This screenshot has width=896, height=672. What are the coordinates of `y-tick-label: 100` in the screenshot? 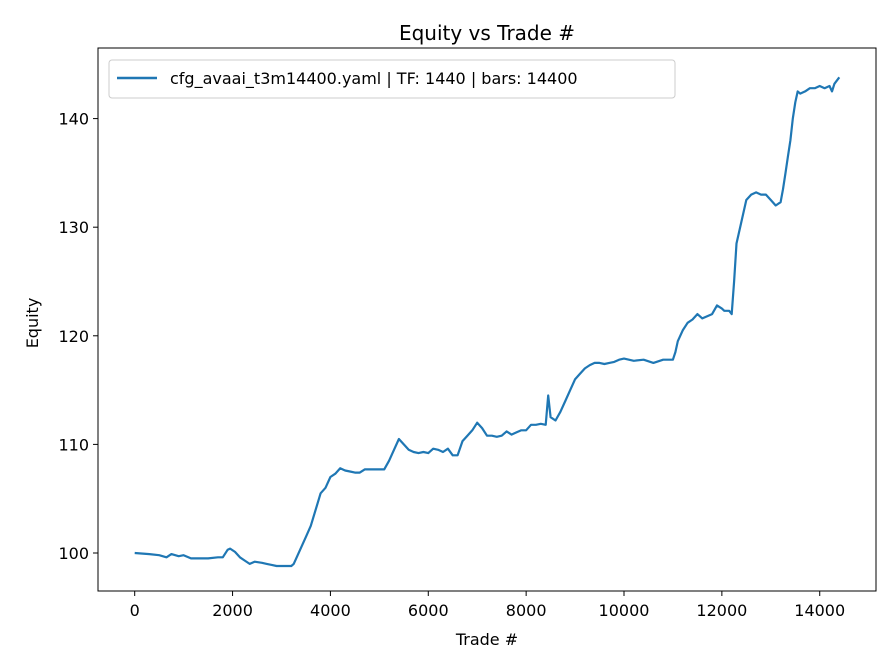 It's located at (73, 553).